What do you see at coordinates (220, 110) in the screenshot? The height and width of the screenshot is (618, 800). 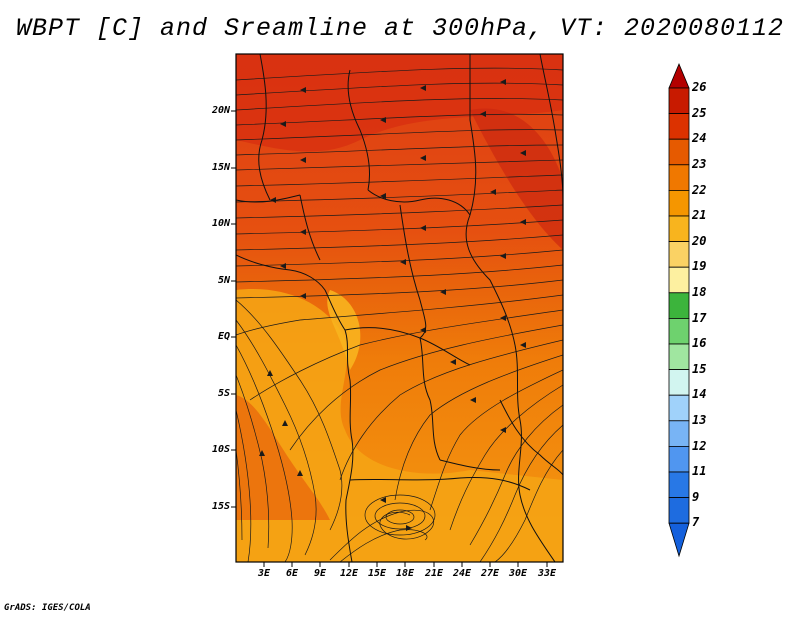 I see `lat-label: 20N` at bounding box center [220, 110].